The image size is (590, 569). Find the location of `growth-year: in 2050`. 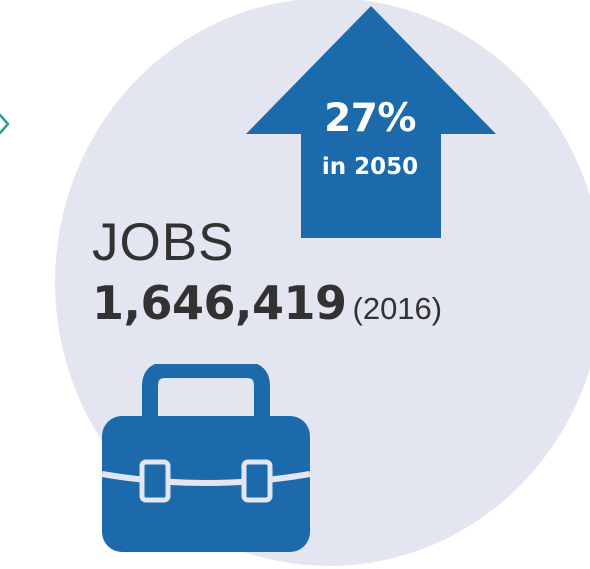

growth-year: in 2050 is located at coordinates (370, 167).